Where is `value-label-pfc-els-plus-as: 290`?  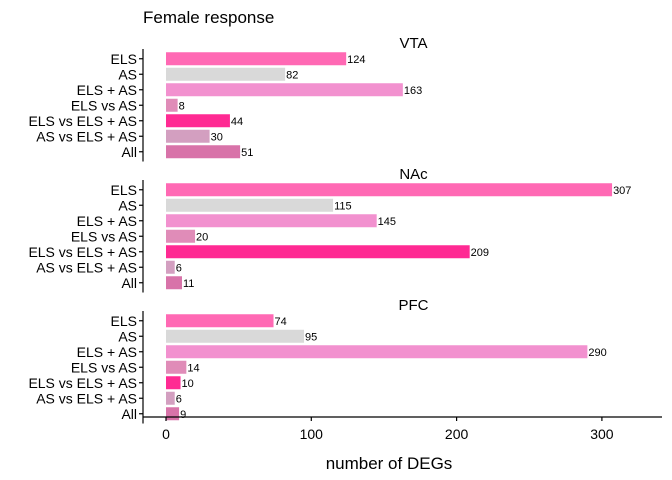 value-label-pfc-els-plus-as: 290 is located at coordinates (597, 353).